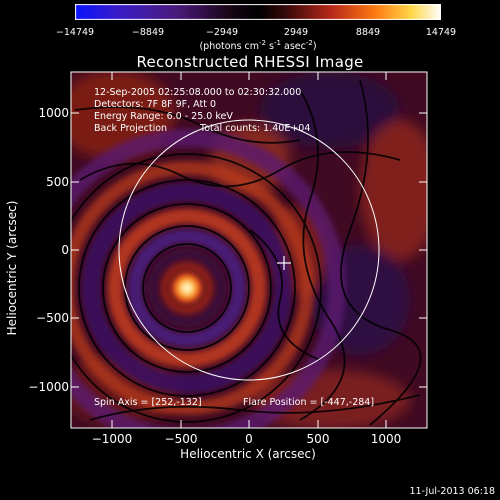 The height and width of the screenshot is (500, 500). Describe the element at coordinates (198, 92) in the screenshot. I see `time-range-label: 12-Sep-2005 02:25:08.000 to 02:30:32.000` at that location.